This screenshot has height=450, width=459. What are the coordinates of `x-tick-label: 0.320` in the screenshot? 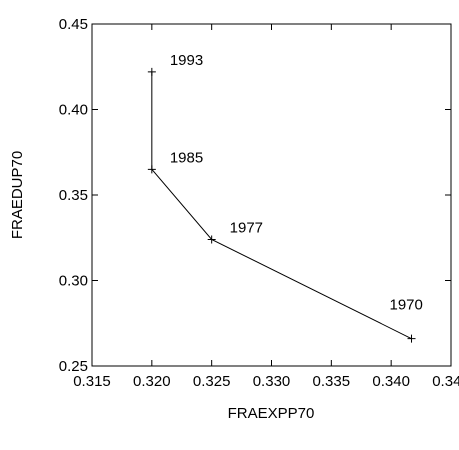 It's located at (152, 381).